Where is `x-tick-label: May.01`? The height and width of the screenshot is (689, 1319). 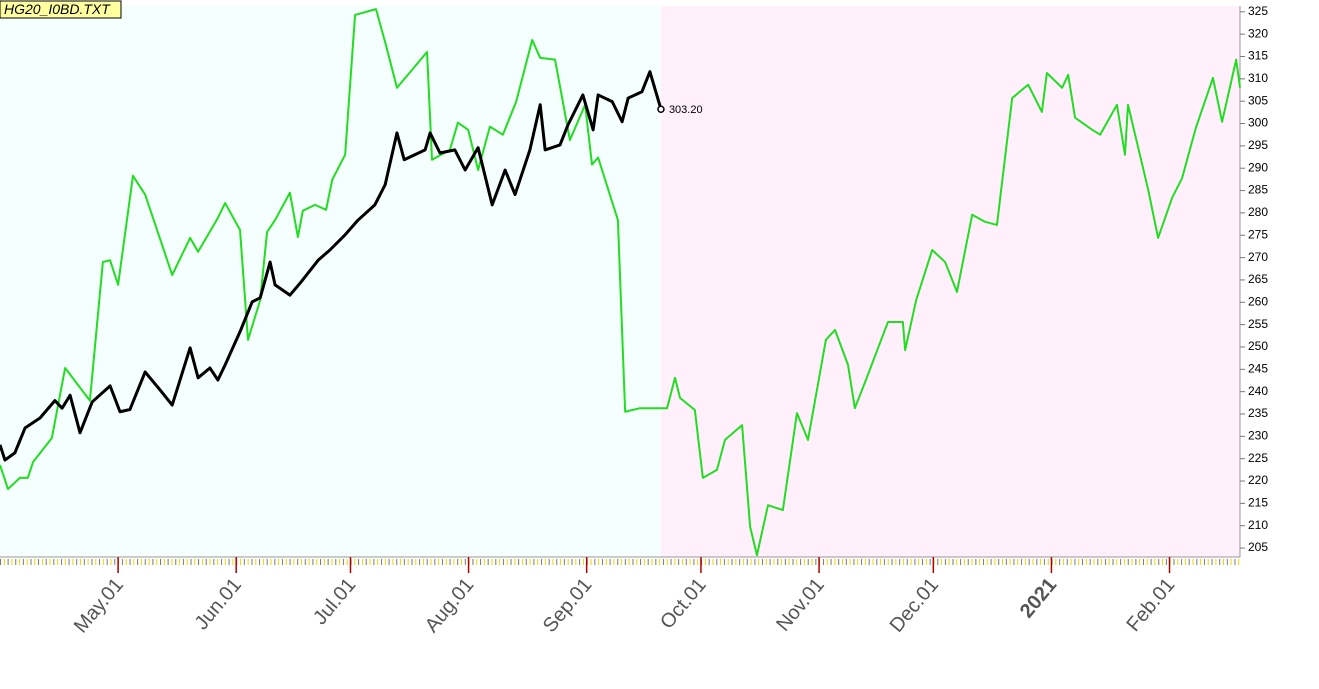
x-tick-label: May.01 is located at coordinates (99, 605).